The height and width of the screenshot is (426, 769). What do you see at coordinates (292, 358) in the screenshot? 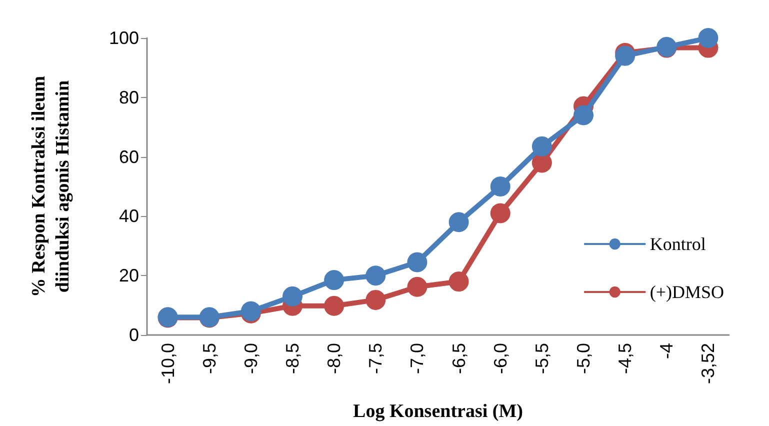
I see `x-tick-label: -8,5` at bounding box center [292, 358].